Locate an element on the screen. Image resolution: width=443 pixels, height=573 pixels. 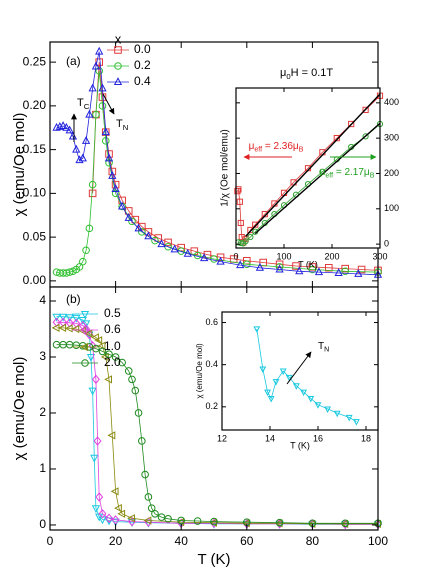
legend-label: 0.2 is located at coordinates (142, 65).